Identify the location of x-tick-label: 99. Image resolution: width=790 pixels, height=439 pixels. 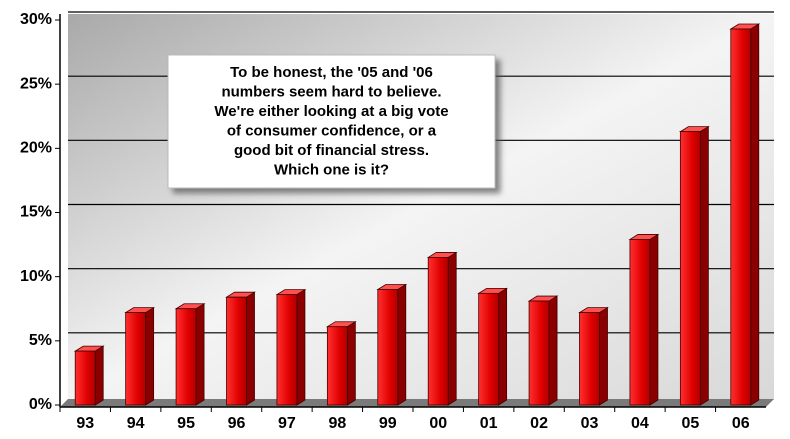
(388, 423).